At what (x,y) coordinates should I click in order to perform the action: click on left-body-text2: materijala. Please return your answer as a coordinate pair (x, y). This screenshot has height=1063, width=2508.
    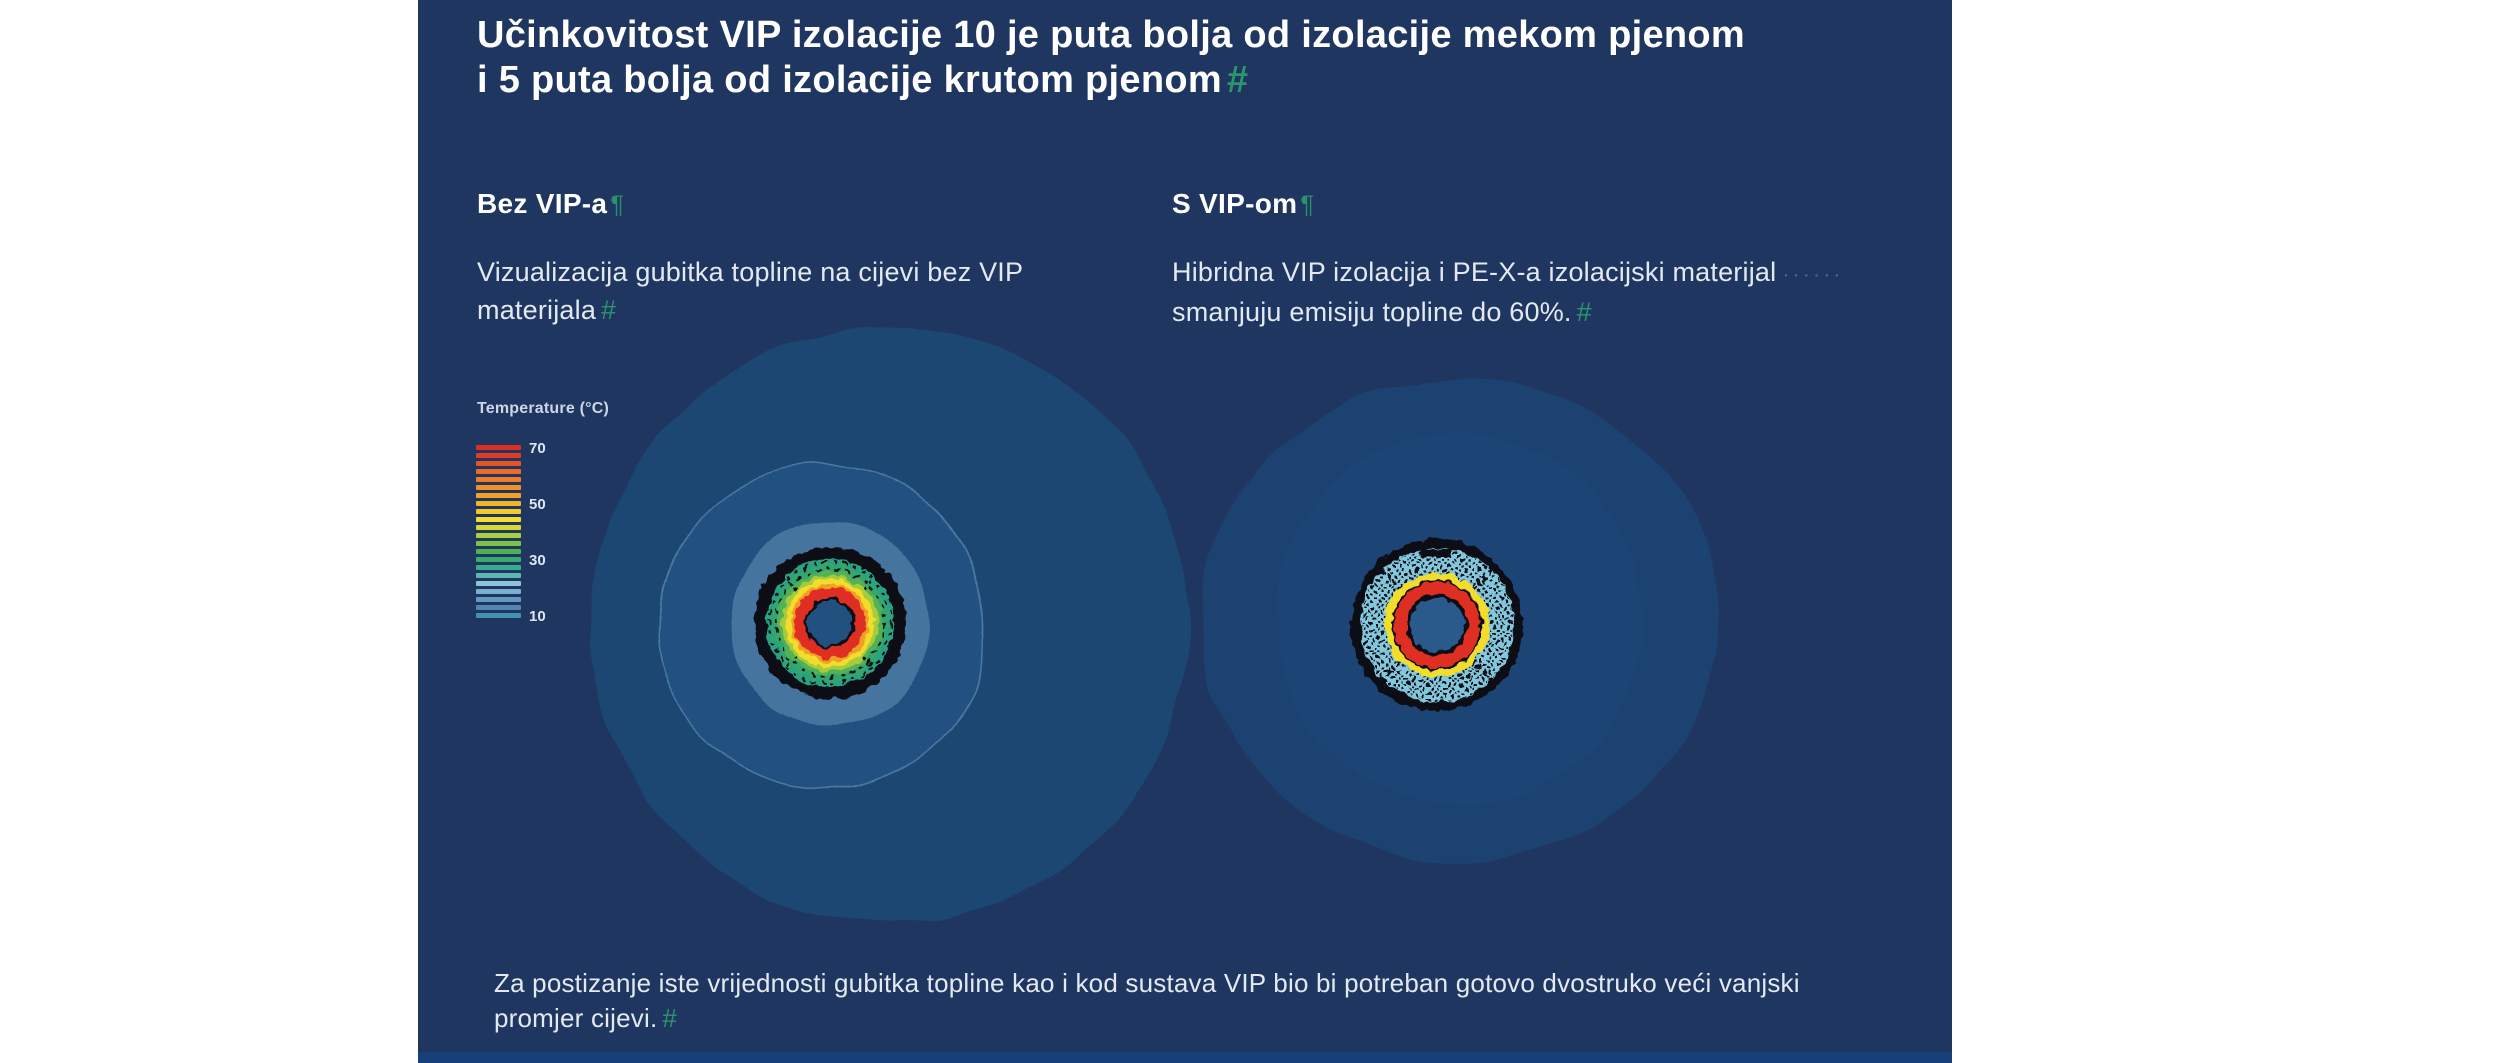
    Looking at the image, I should click on (537, 310).